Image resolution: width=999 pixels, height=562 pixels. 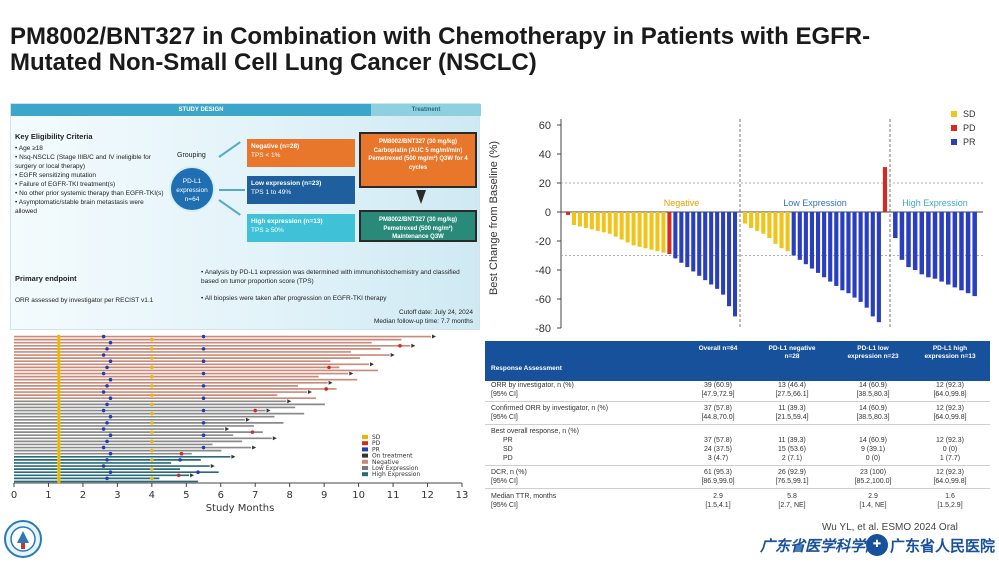 What do you see at coordinates (524, 496) in the screenshot?
I see `table-row-label: Median TTR, months` at bounding box center [524, 496].